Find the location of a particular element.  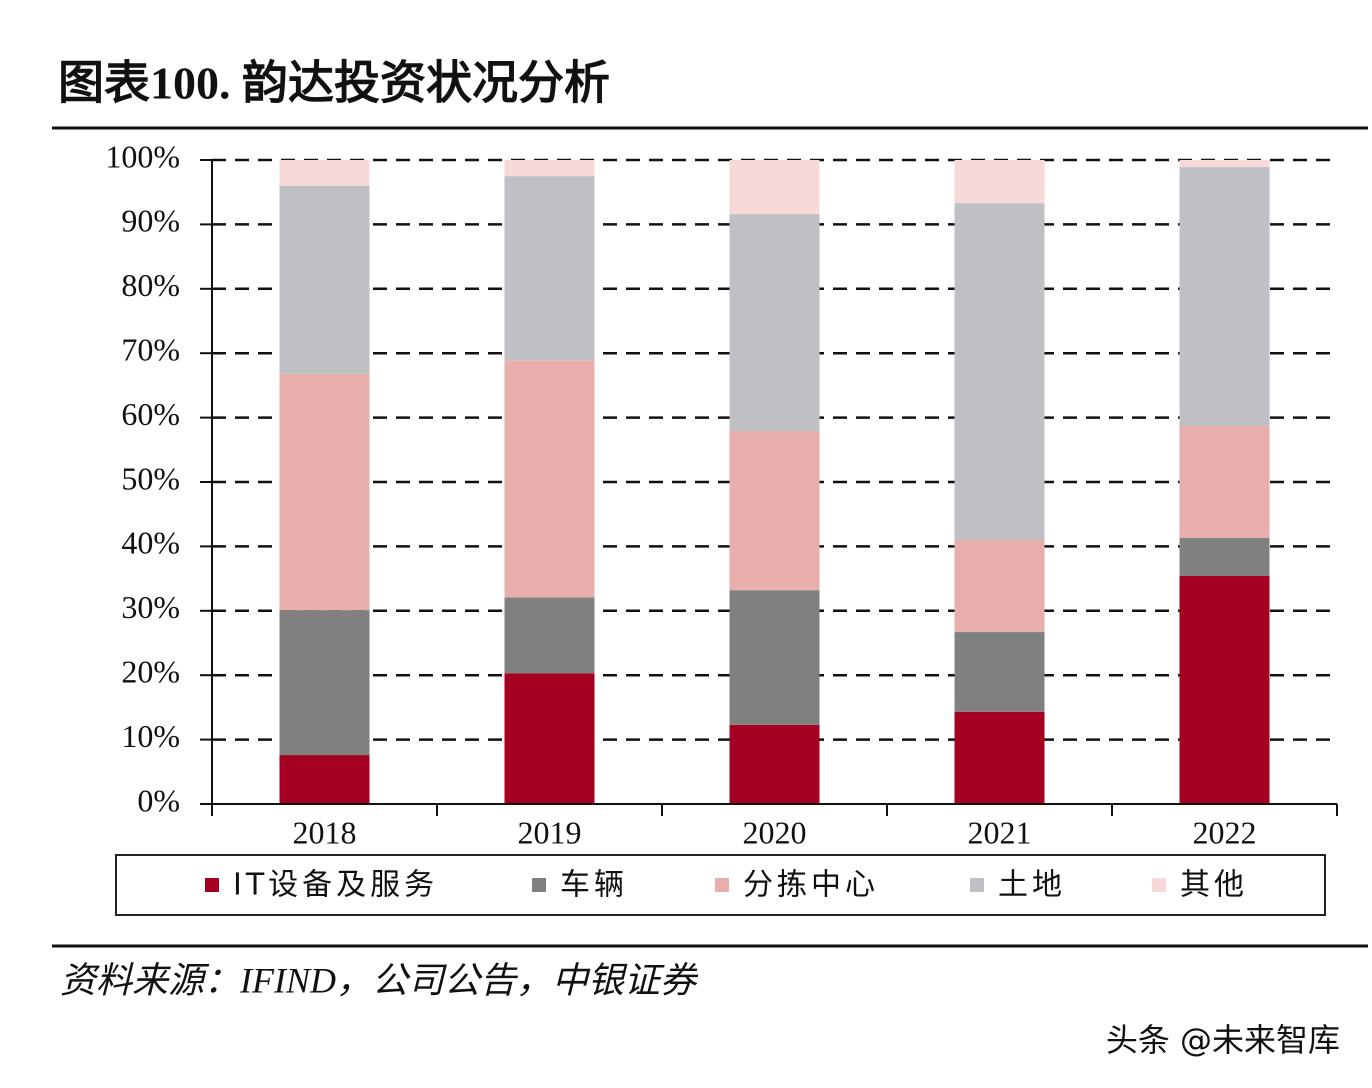

x-tick-label: 2018 is located at coordinates (325, 832).